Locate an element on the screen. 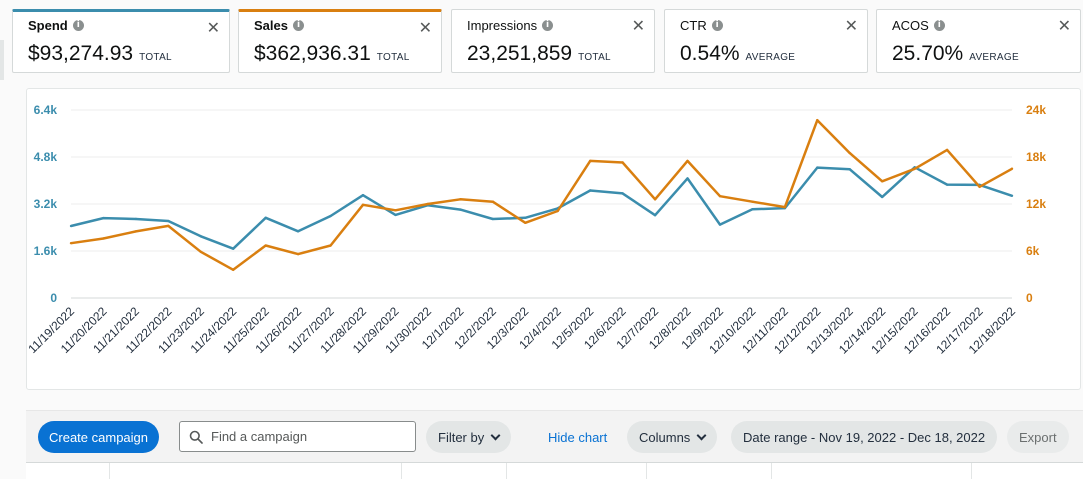 Image resolution: width=1083 pixels, height=479 pixels. export-button: Export is located at coordinates (1038, 437).